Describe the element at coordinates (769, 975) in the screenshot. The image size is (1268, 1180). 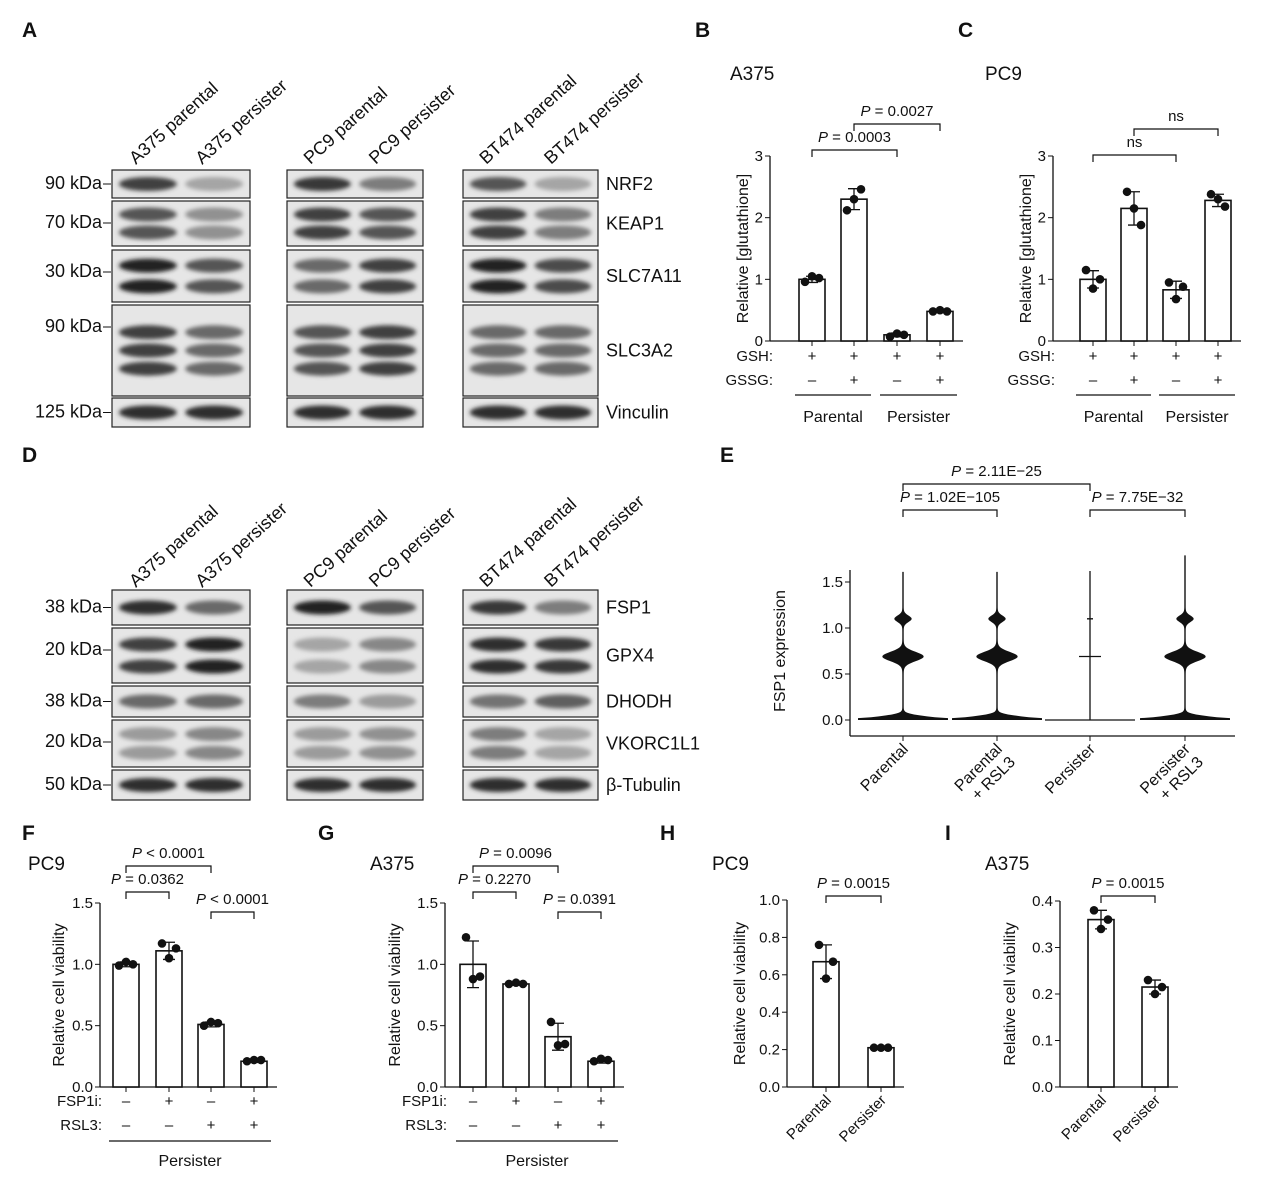
I see `y-tick-label: 0.6` at that location.